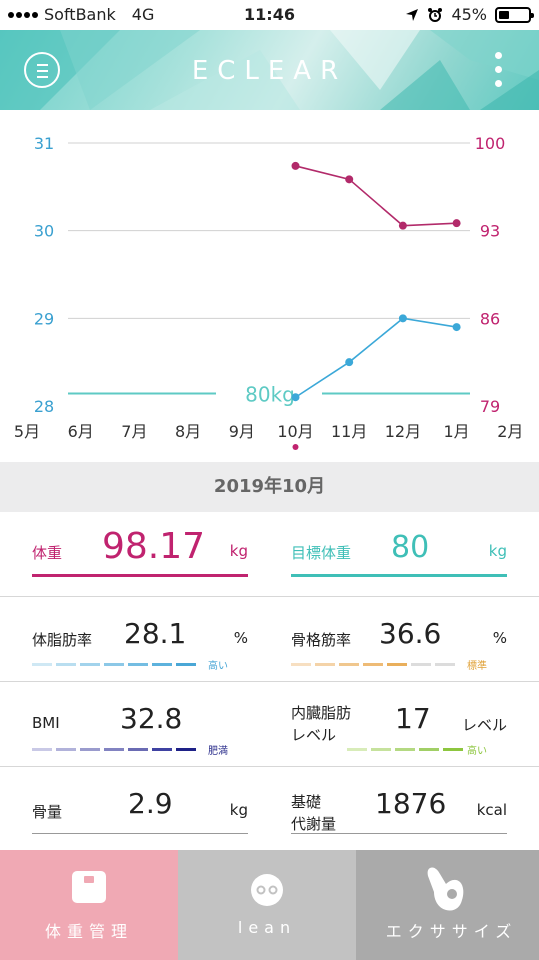 The width and height of the screenshot is (539, 960). Describe the element at coordinates (306, 802) in the screenshot. I see `bmr-label-line1: 基礎` at that location.